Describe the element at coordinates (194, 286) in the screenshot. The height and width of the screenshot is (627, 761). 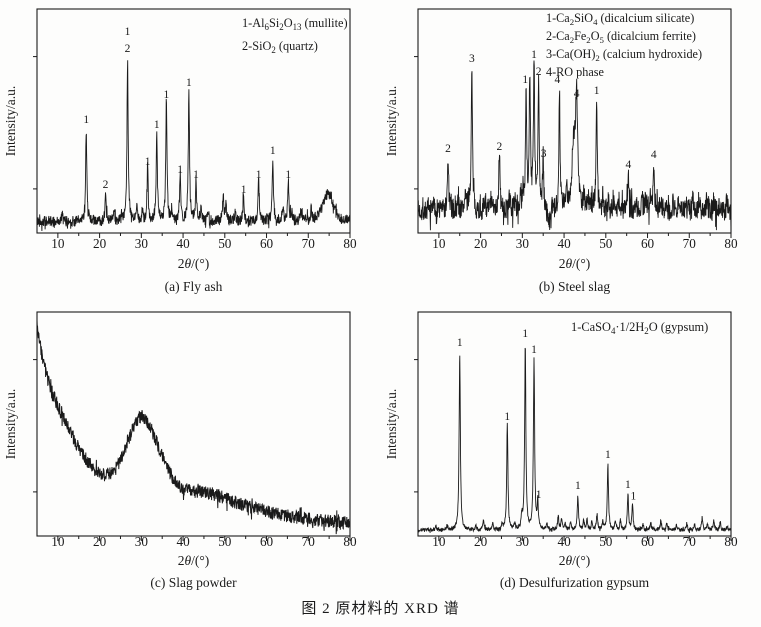
I see `panel-caption: (a) Fly ash` at that location.